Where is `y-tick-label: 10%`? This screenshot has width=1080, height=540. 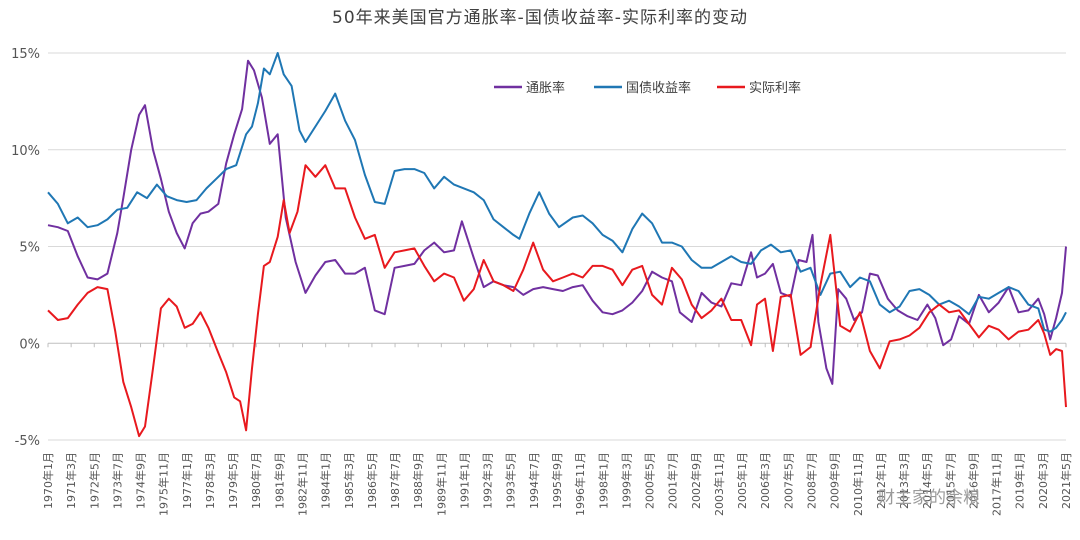 y-tick-label: 10% is located at coordinates (25, 151).